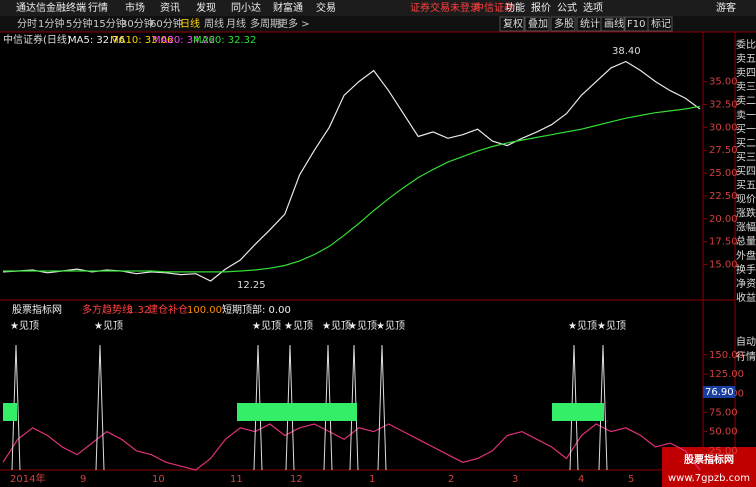 This screenshot has height=487, width=756. What do you see at coordinates (593, 7) in the screenshot?
I see `menu-item: 选项` at bounding box center [593, 7].